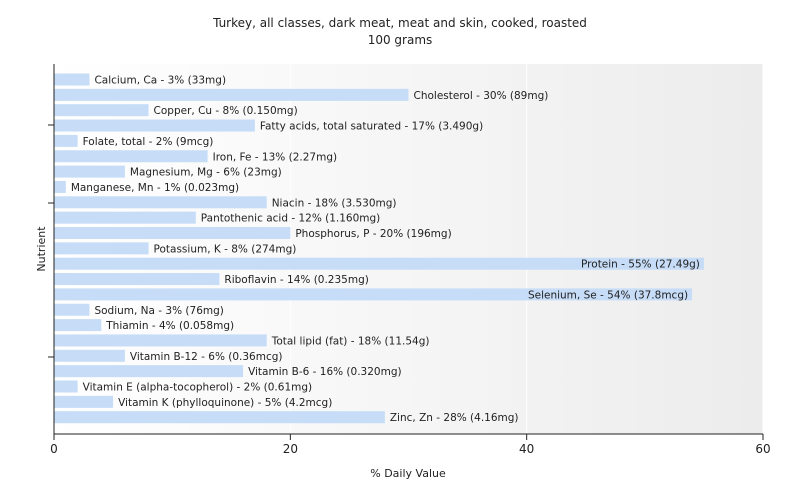 This screenshot has height=500, width=800. Describe the element at coordinates (334, 203) in the screenshot. I see `bar-label: Niacin - 18% (3.530mg)` at that location.